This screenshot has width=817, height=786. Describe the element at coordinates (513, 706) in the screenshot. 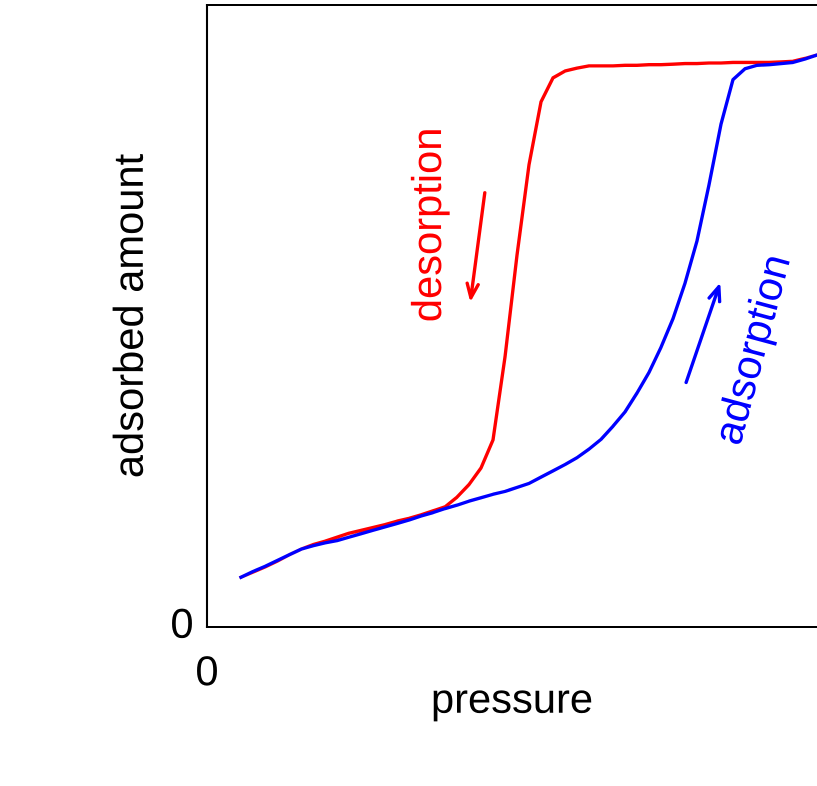

I see `x-axis-title: pressure` at that location.